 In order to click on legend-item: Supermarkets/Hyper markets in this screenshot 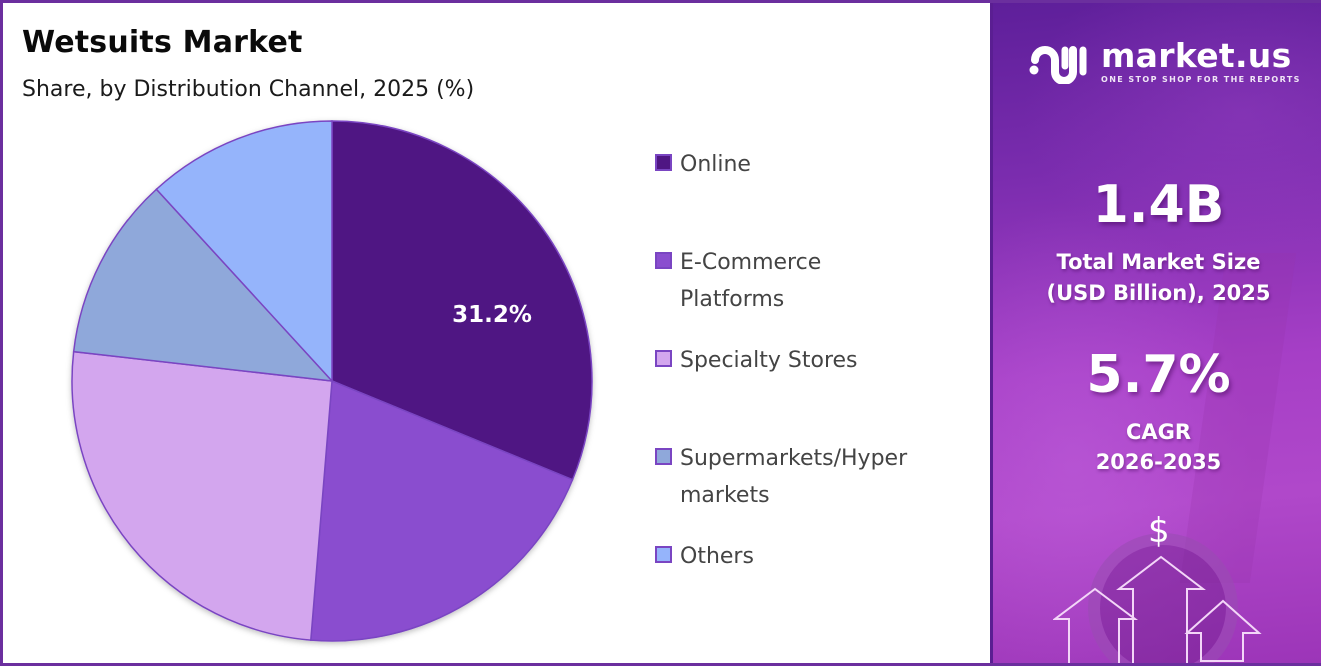, I will do `click(781, 477)`.